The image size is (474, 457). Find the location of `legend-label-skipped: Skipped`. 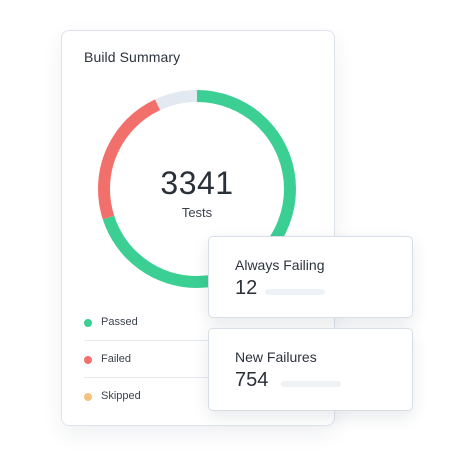

legend-label-skipped: Skipped is located at coordinates (121, 396).